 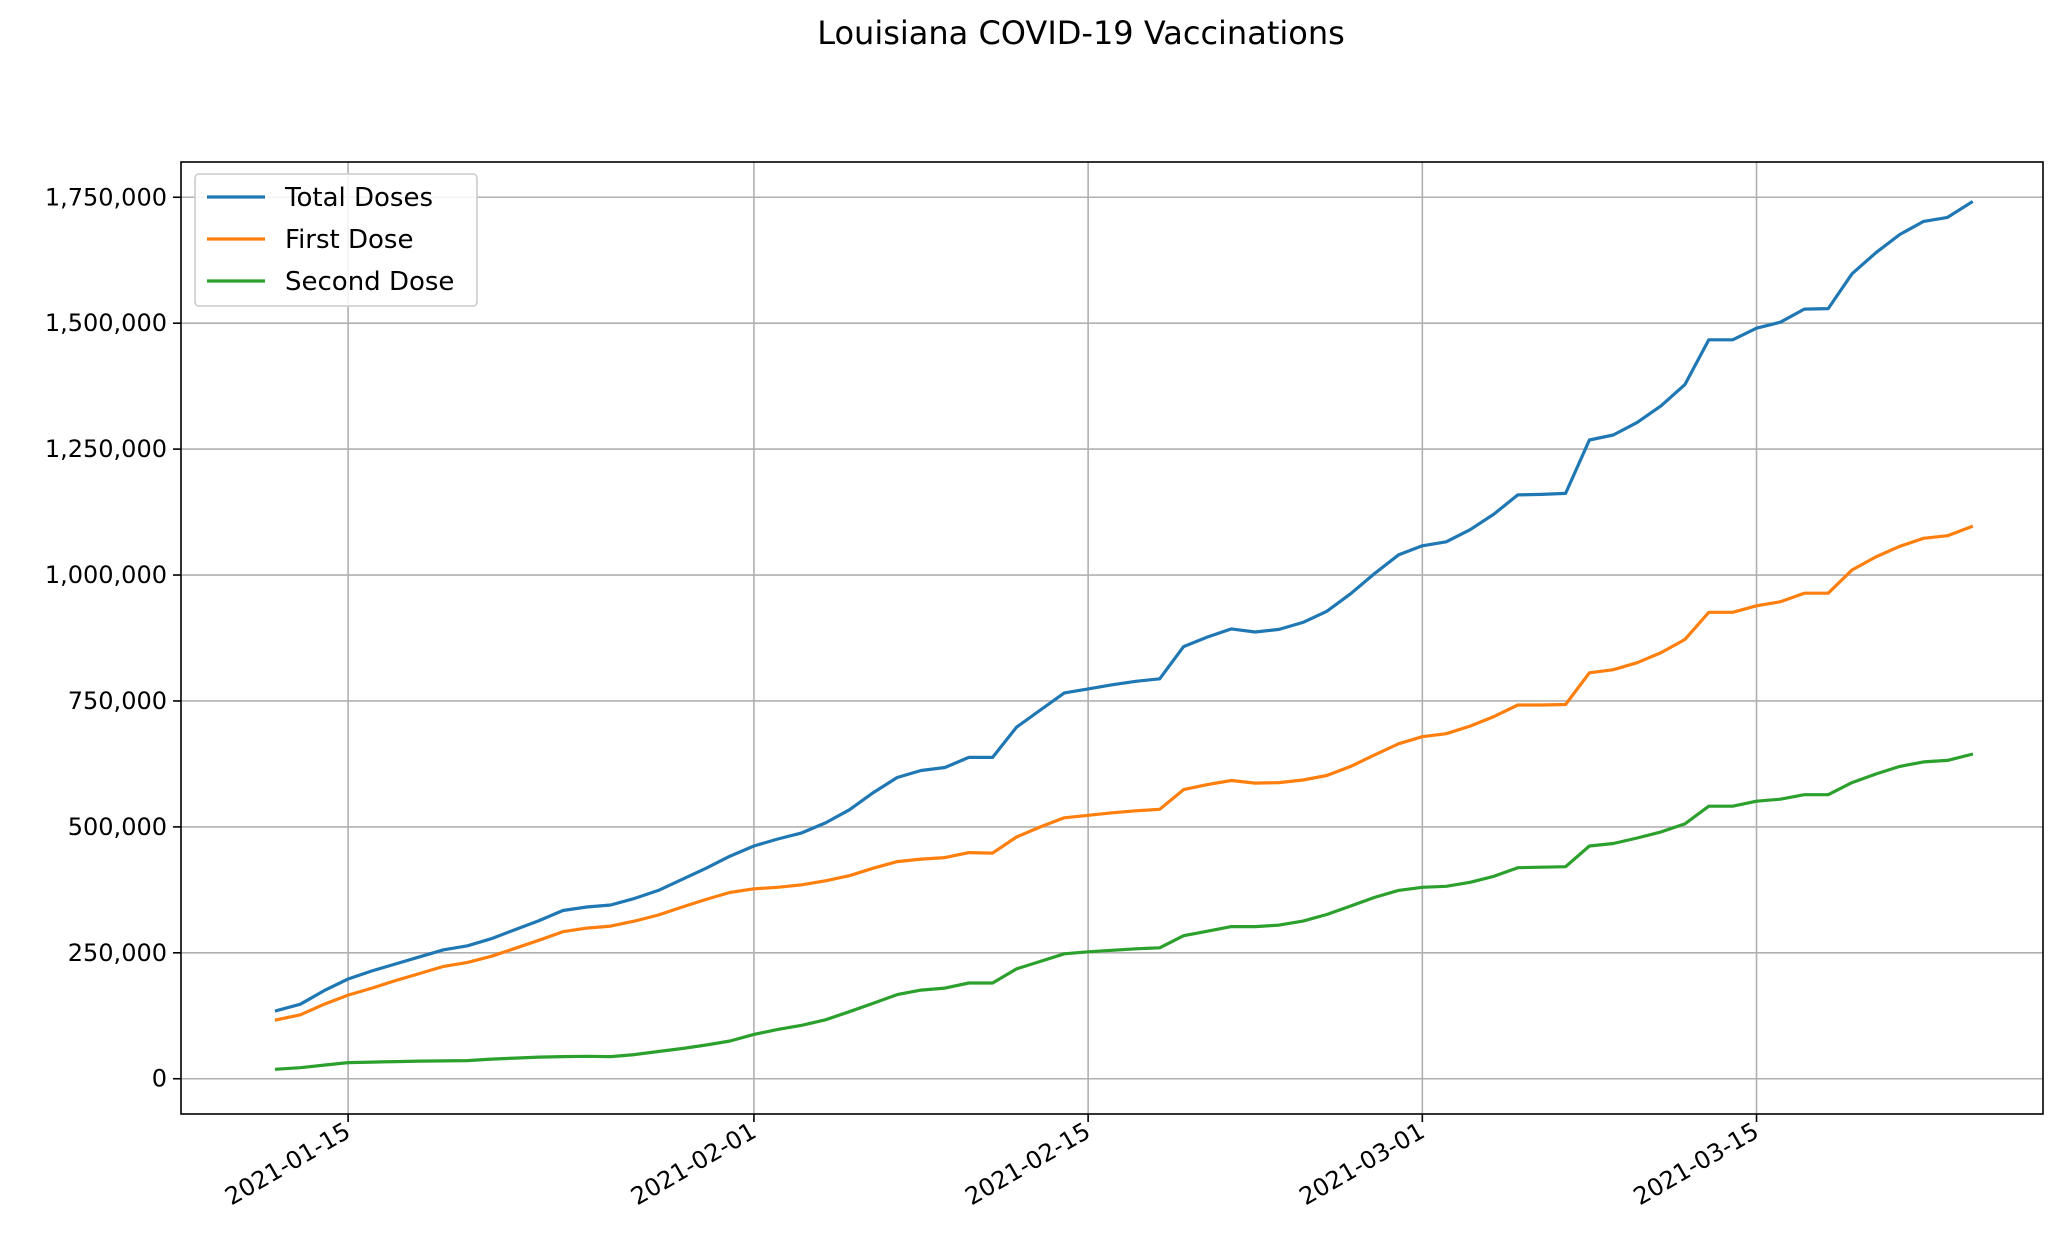 What do you see at coordinates (159, 1079) in the screenshot?
I see `y-tick-label: 0` at bounding box center [159, 1079].